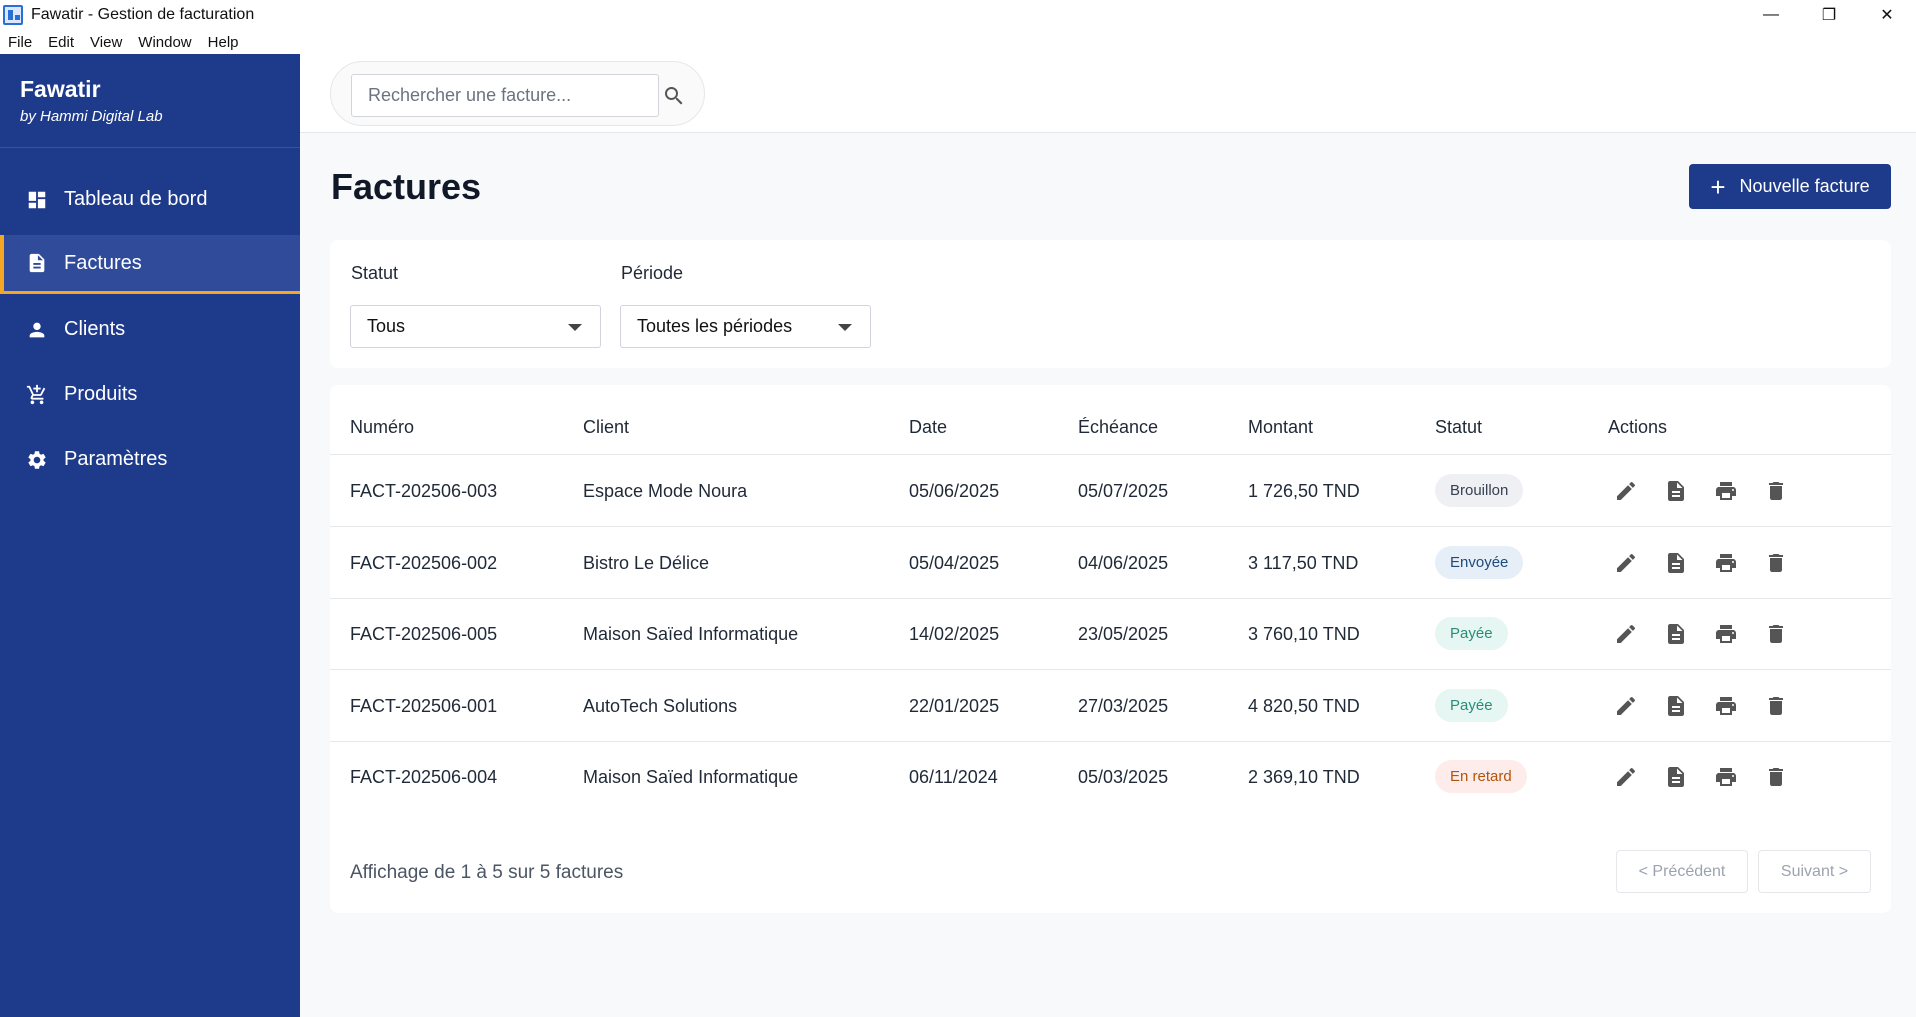  Describe the element at coordinates (61, 42) in the screenshot. I see `menu-edit: Edit` at that location.